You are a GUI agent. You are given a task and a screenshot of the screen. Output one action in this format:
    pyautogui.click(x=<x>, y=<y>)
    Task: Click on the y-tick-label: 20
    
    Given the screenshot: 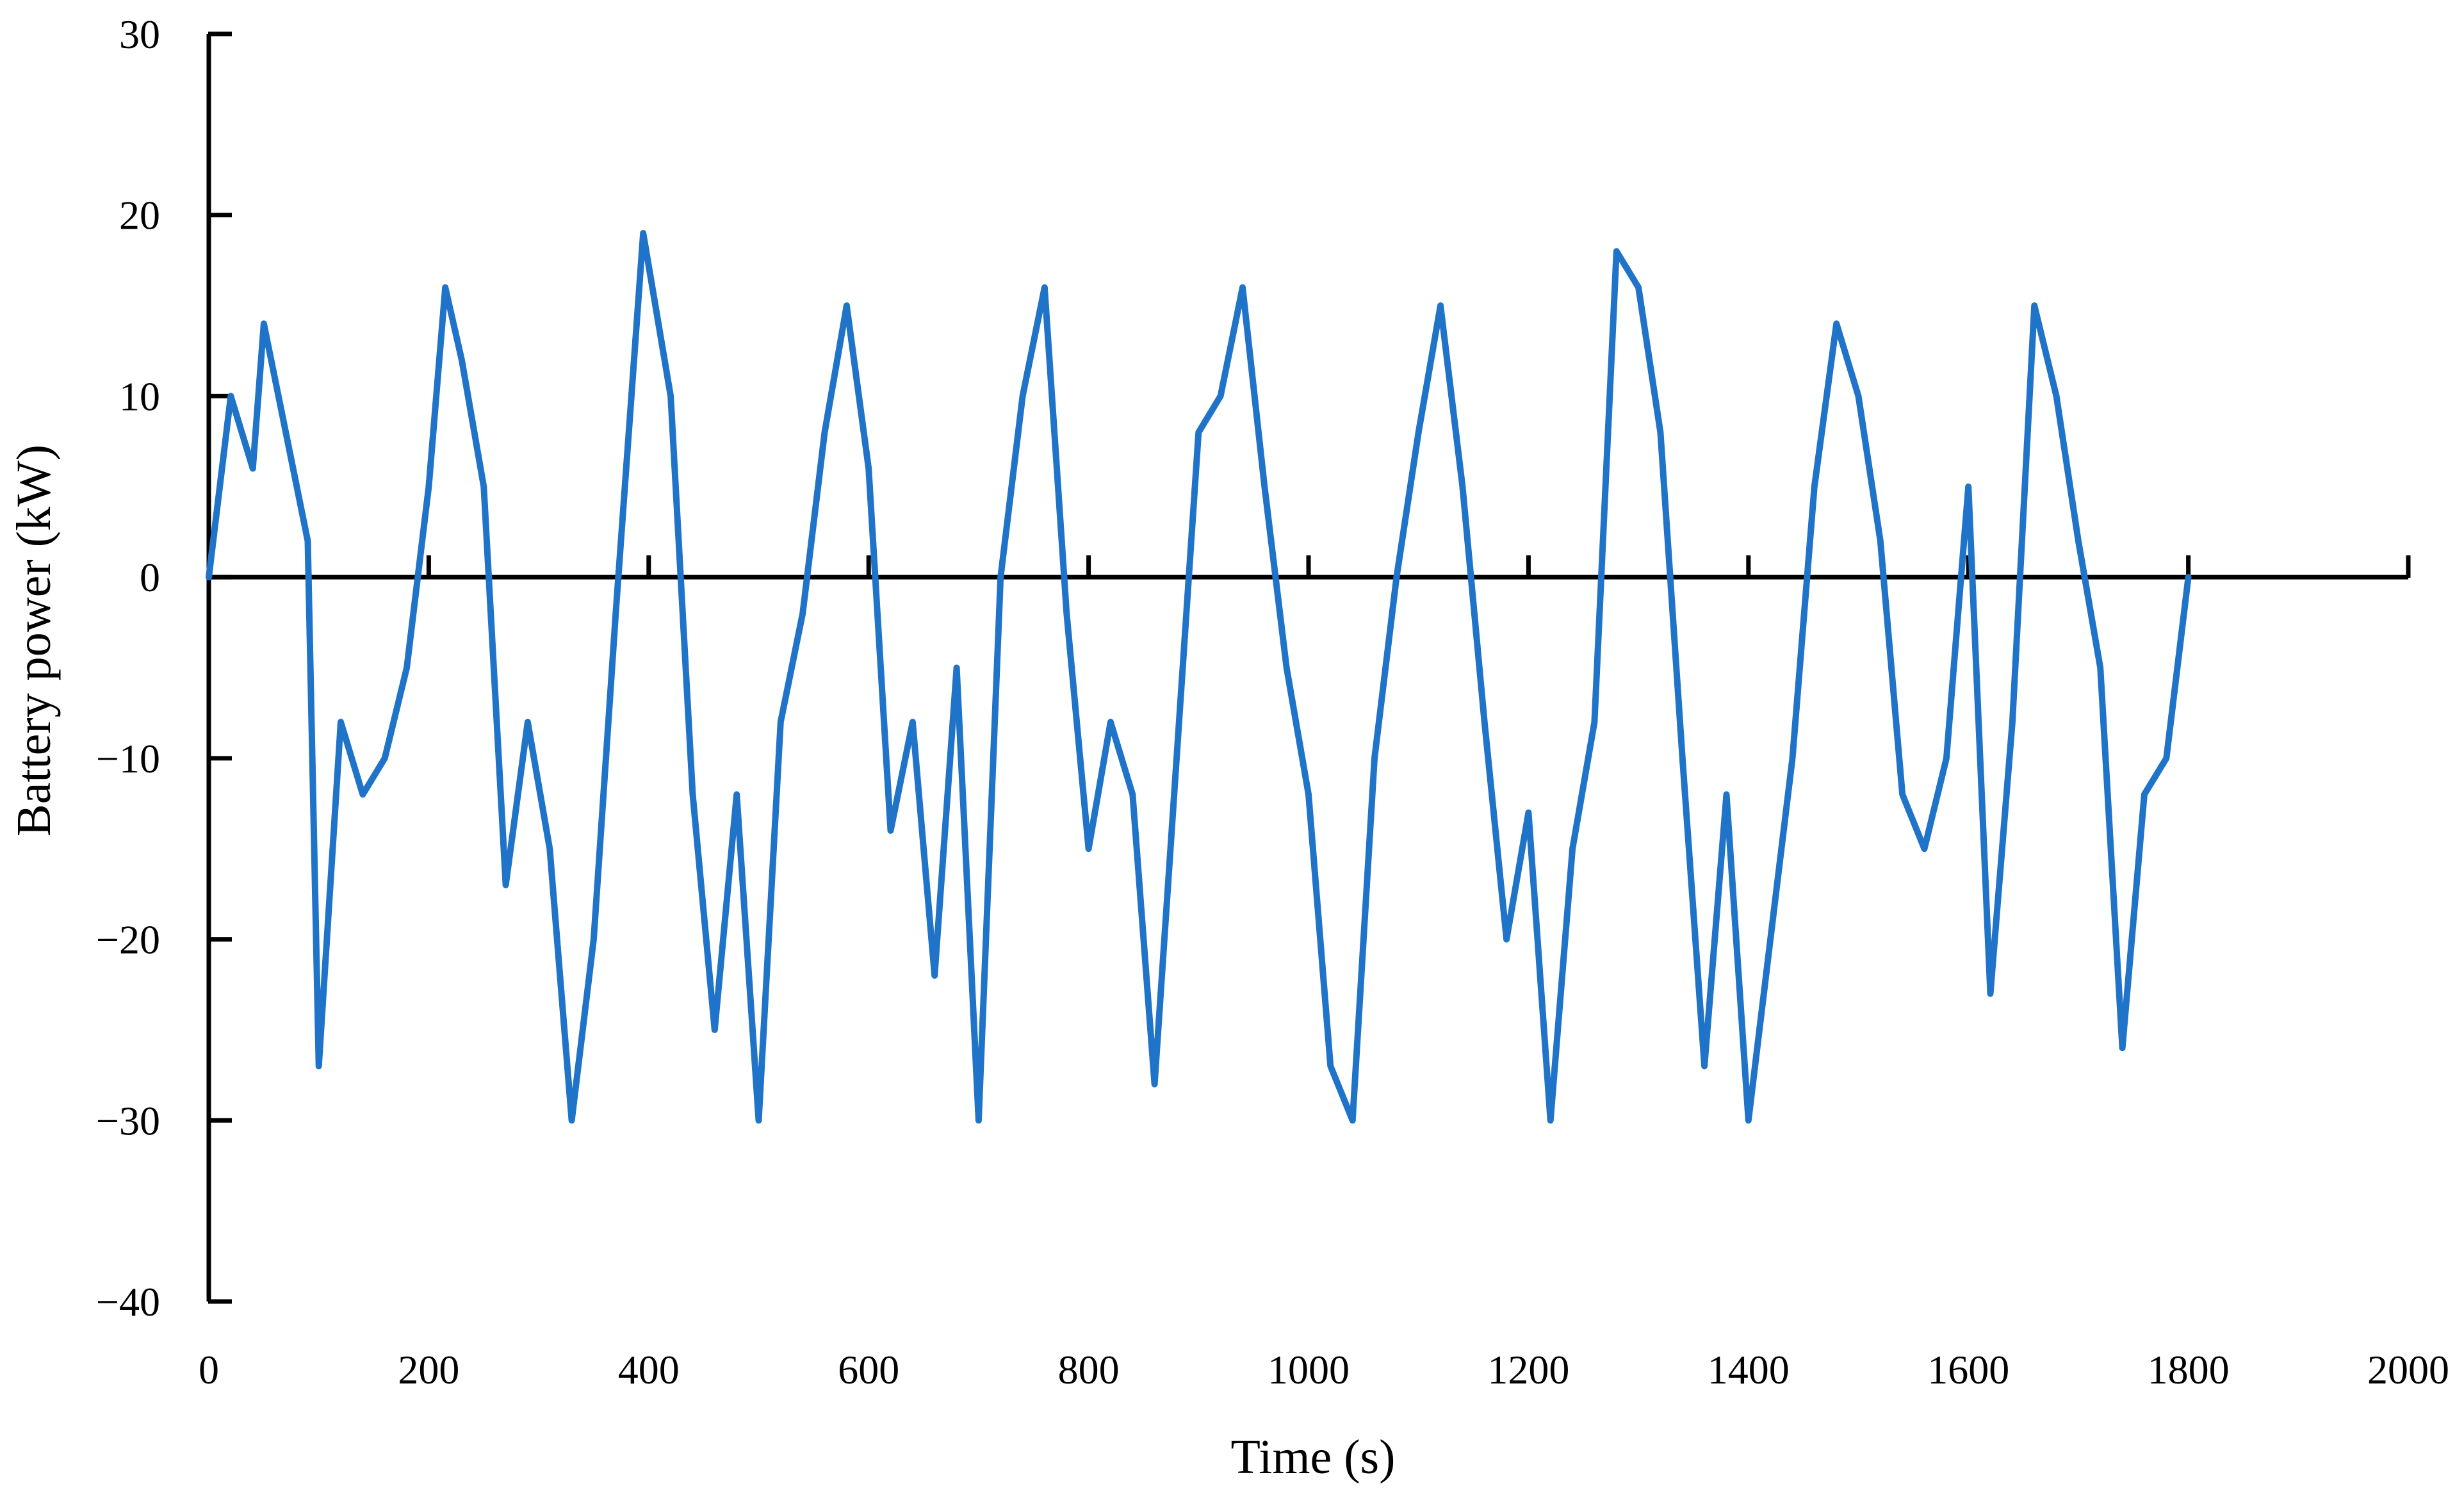 What is the action you would take?
    pyautogui.click(x=139, y=216)
    